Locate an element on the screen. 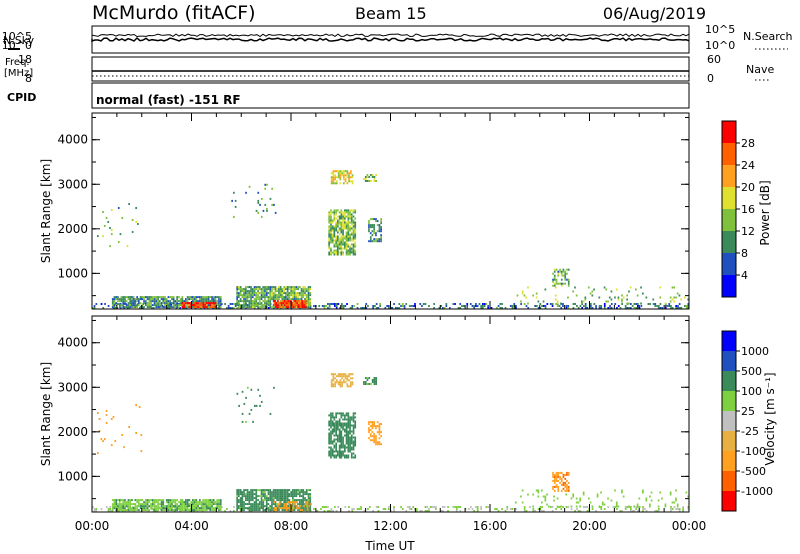  colorbar-swatch is located at coordinates (729, 401).